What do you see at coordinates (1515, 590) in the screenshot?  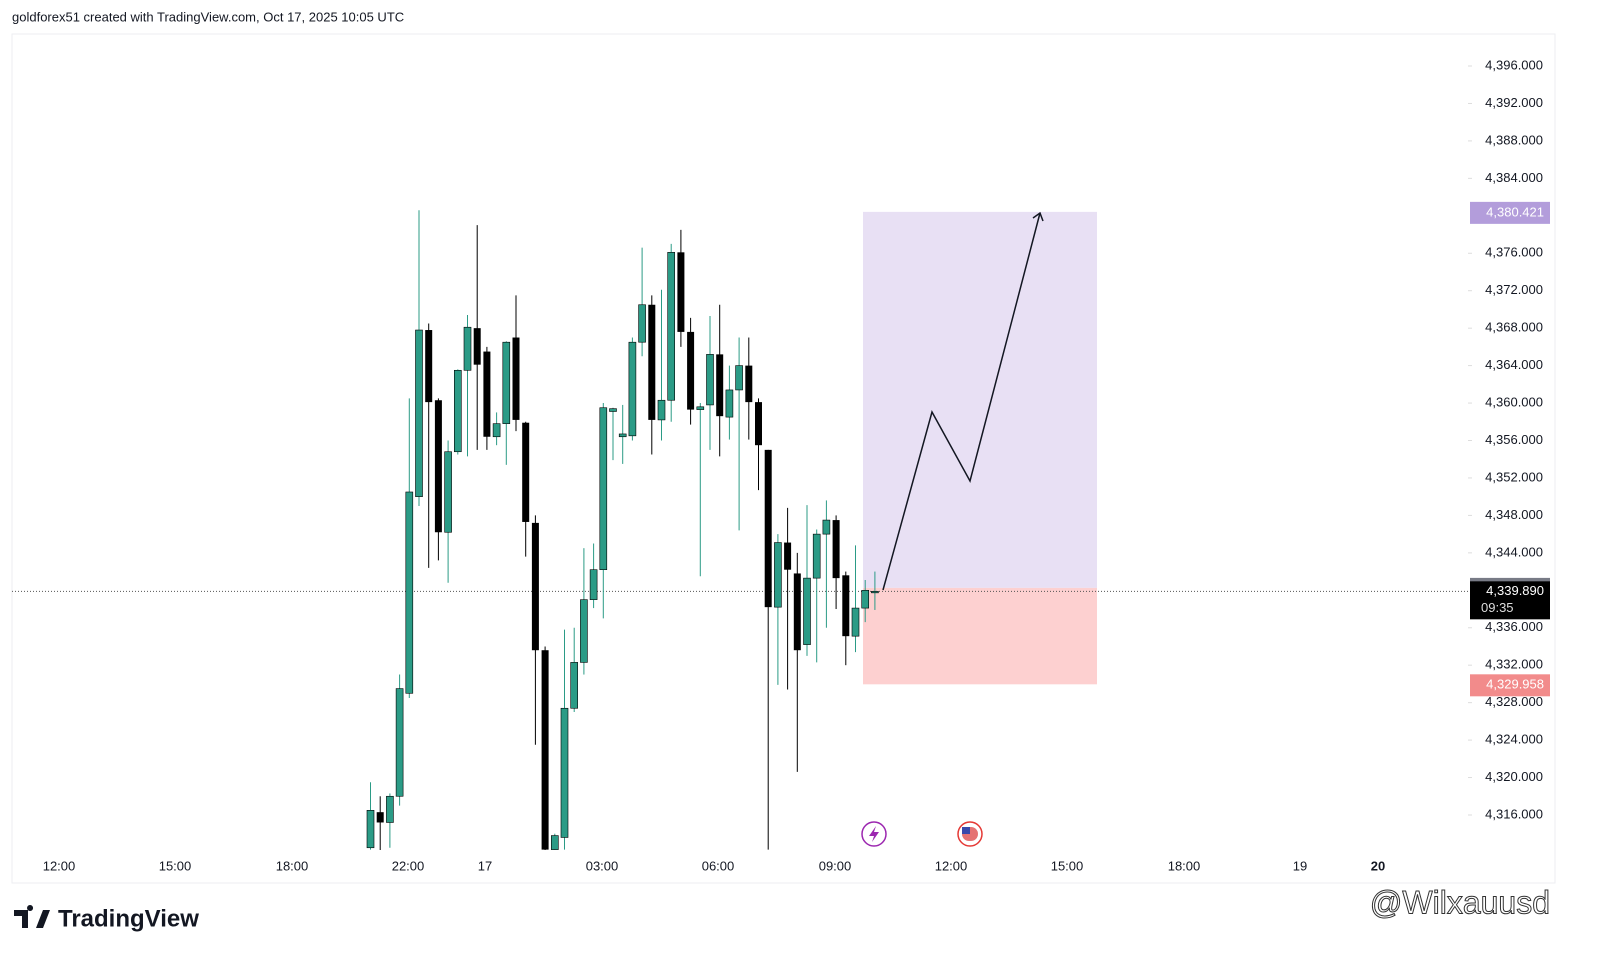 I see `current-tag-label: 4,339.890` at bounding box center [1515, 590].